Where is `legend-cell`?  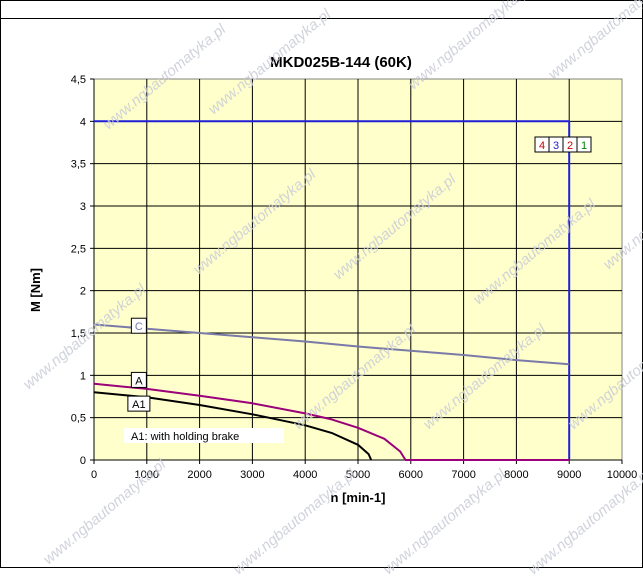 legend-cell is located at coordinates (584, 144).